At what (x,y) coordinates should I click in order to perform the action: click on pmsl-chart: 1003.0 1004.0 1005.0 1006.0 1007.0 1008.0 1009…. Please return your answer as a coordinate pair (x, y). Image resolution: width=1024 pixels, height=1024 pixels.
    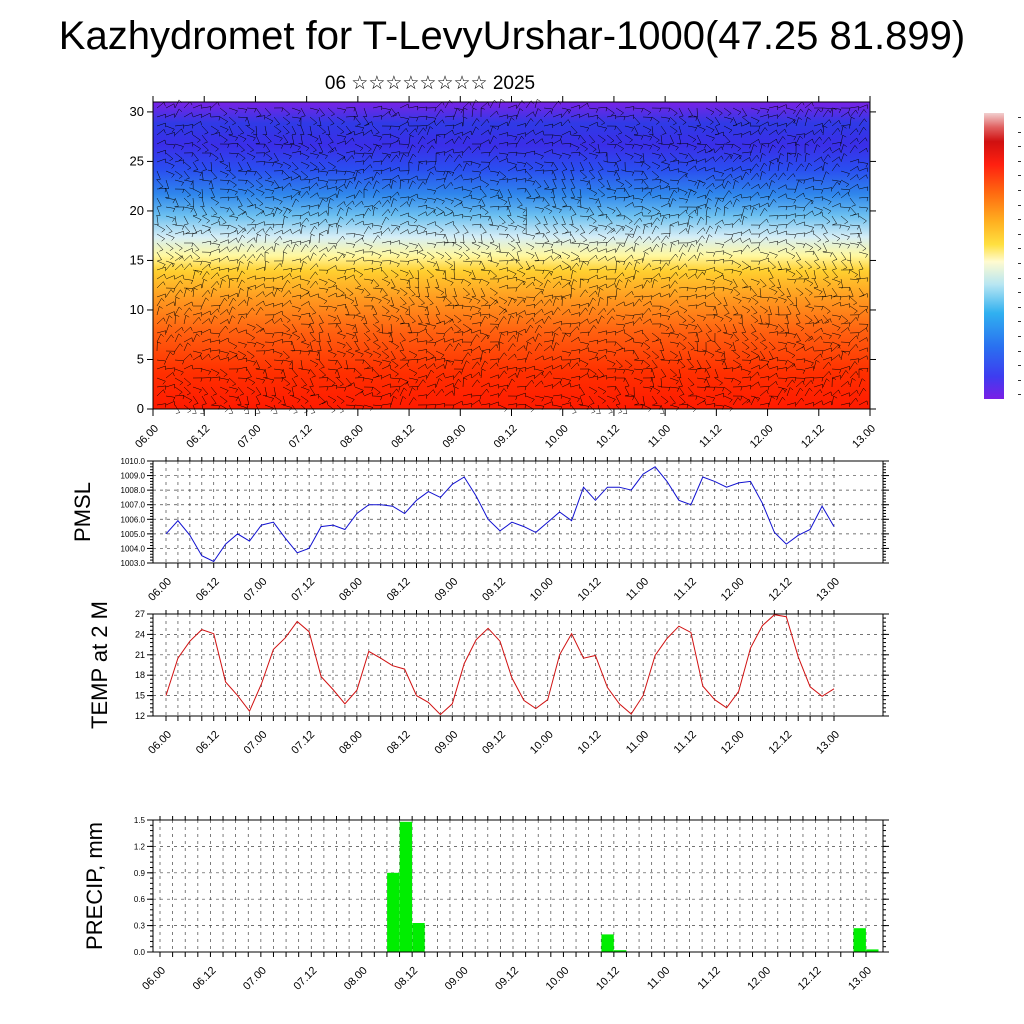
    Looking at the image, I should click on (479, 530).